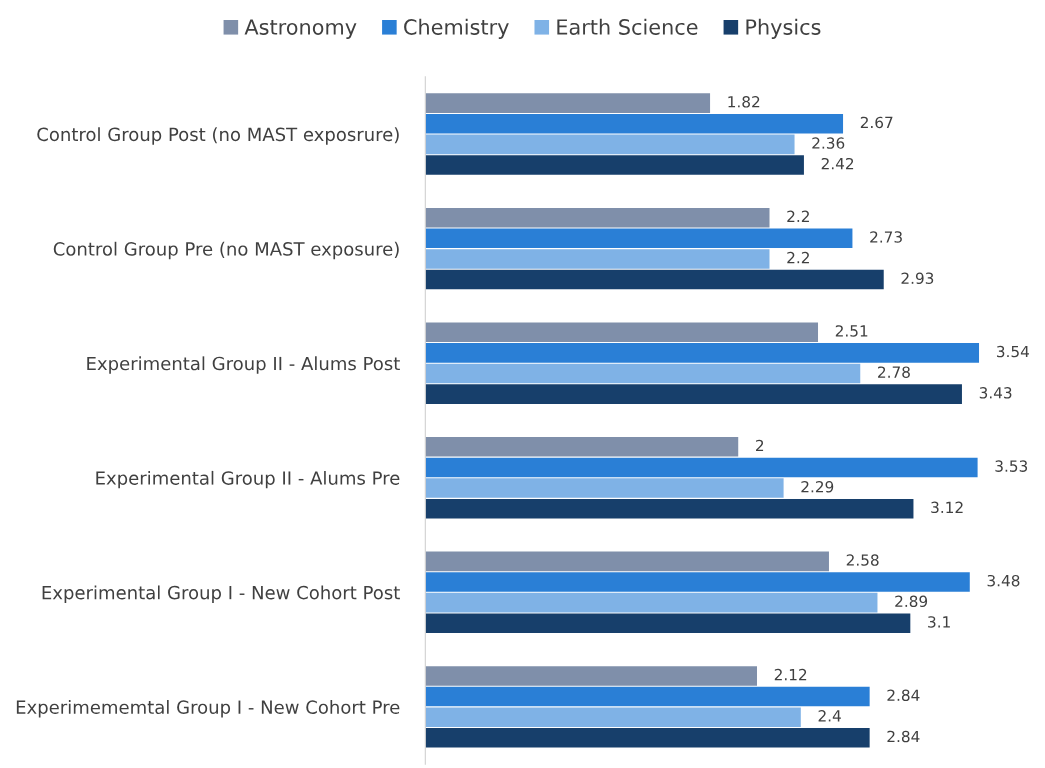  I want to click on y-tick-label: Experimental Group II - Alums Post, so click(243, 365).